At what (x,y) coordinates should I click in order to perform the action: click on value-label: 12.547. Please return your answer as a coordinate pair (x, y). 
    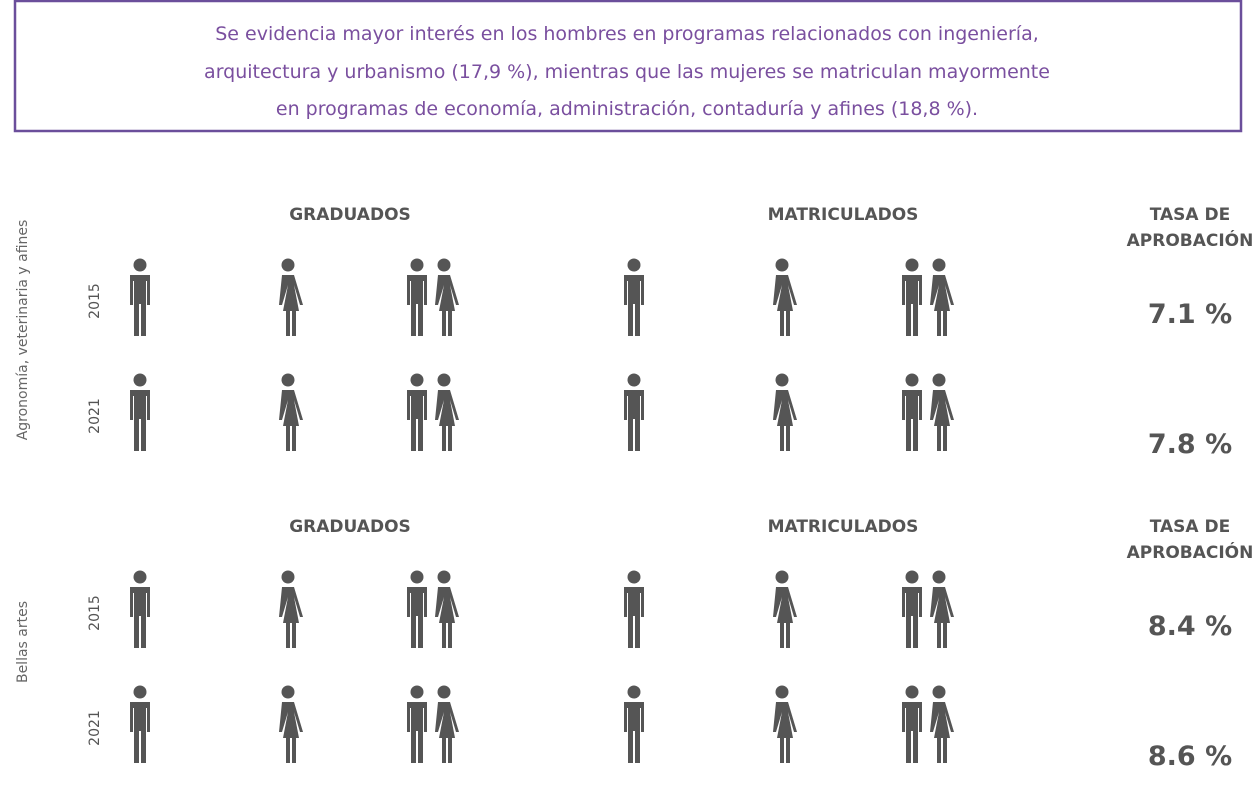
    Looking at the image, I should click on (525, 2).